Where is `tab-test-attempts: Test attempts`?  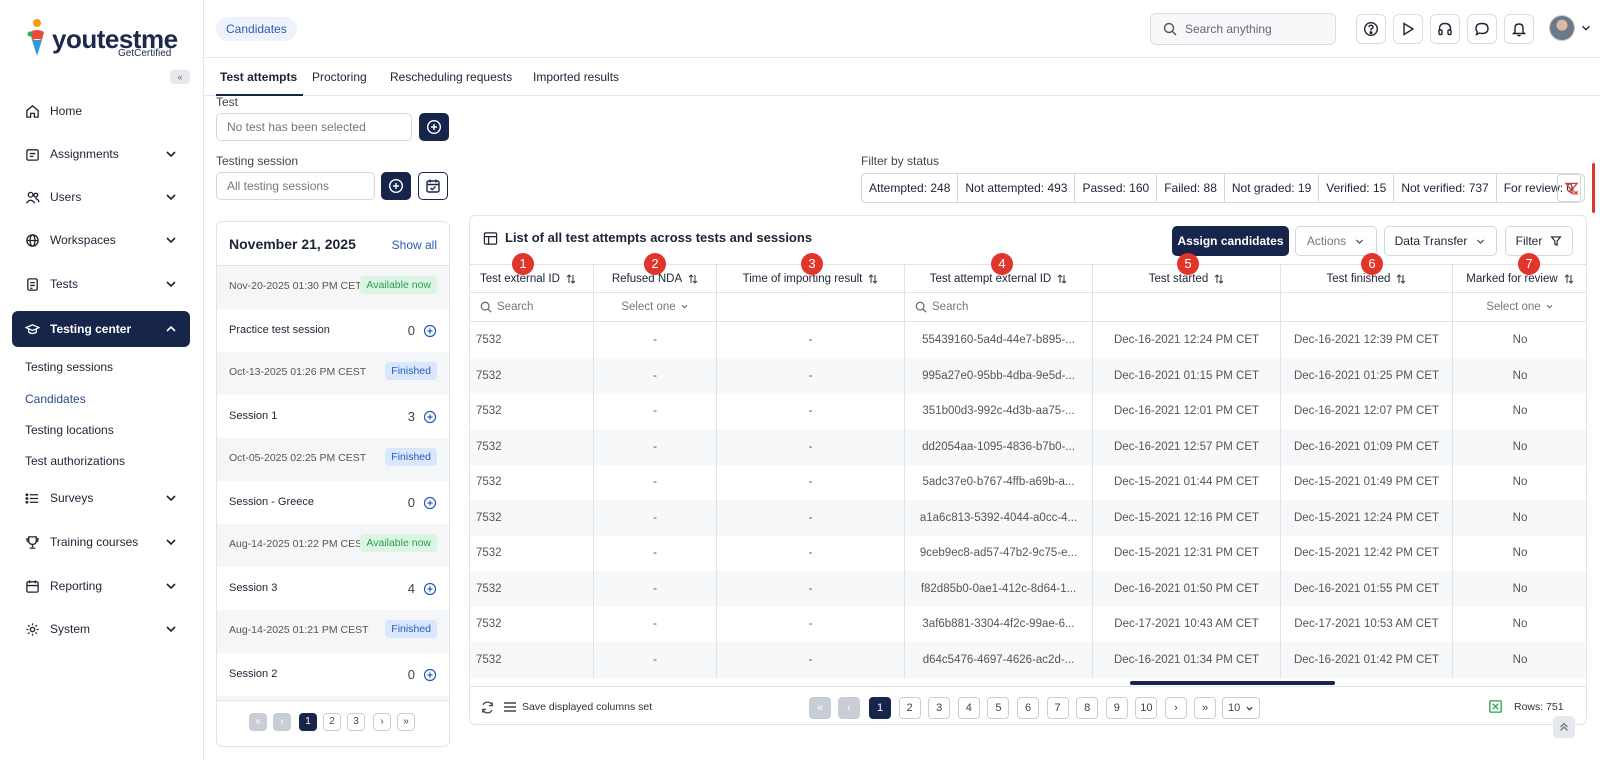
tab-test-attempts: Test attempts is located at coordinates (259, 77).